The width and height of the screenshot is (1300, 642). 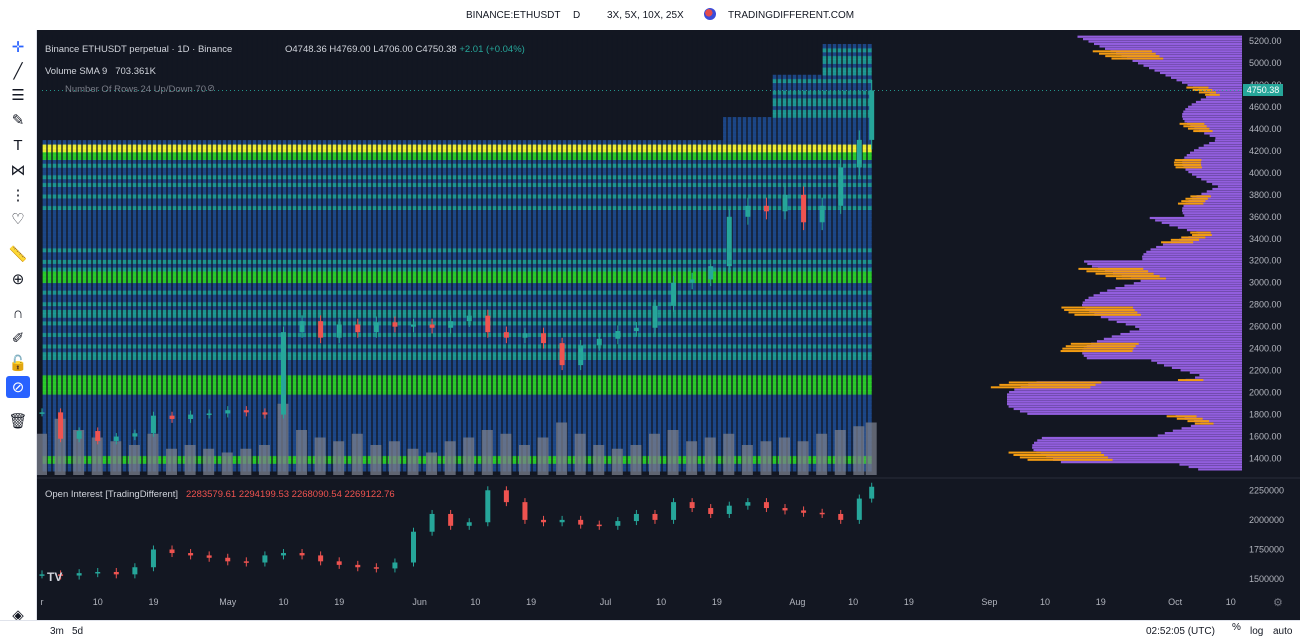 I want to click on log-button: log, so click(x=1257, y=631).